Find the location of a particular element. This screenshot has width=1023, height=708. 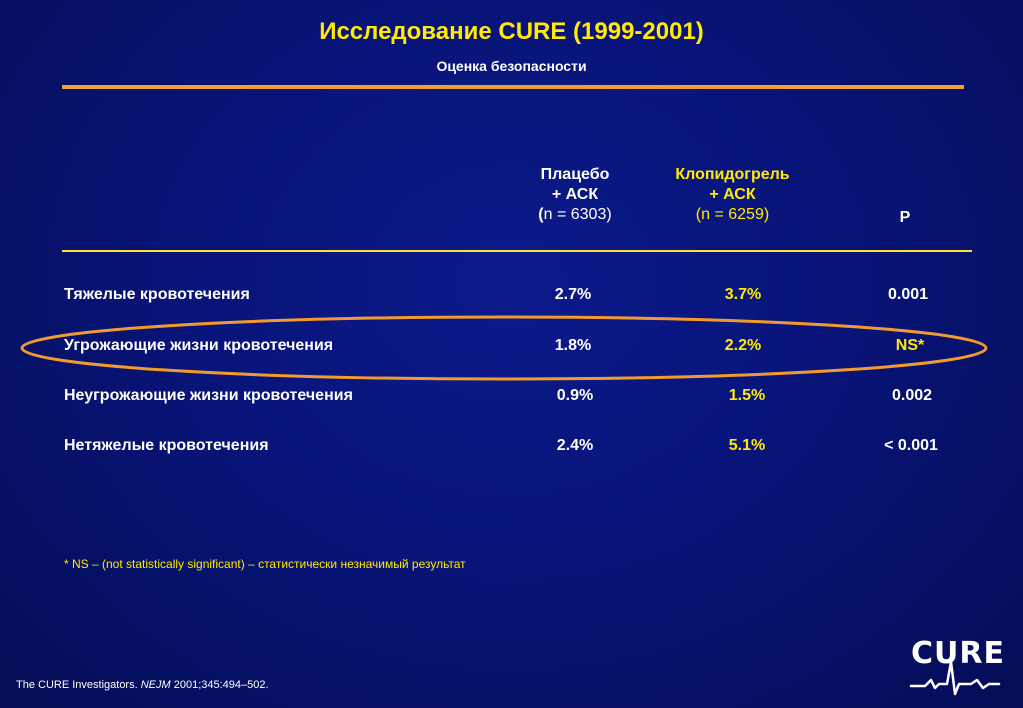

row-label-severe-bleeding: Тяжелые кровотечения is located at coordinates (157, 294).